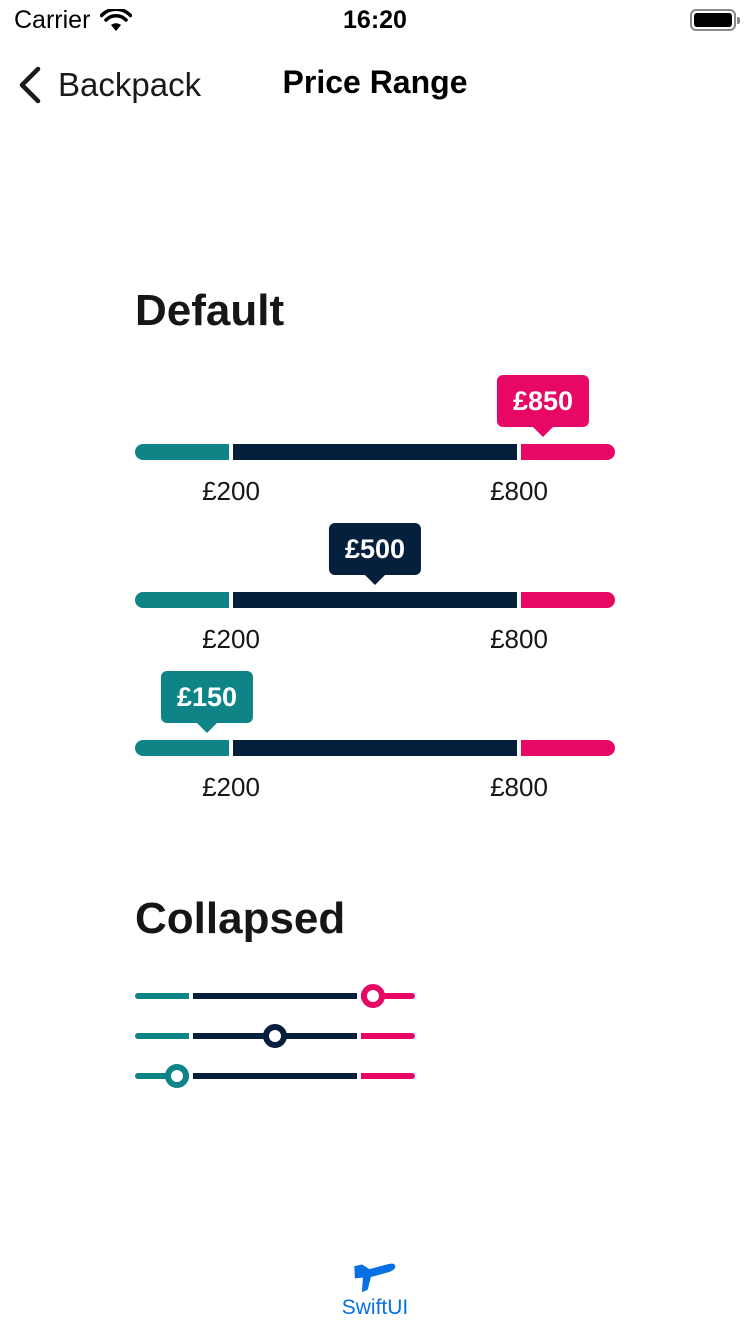 The width and height of the screenshot is (750, 1334). What do you see at coordinates (116, 20) in the screenshot?
I see `wifi-icon` at bounding box center [116, 20].